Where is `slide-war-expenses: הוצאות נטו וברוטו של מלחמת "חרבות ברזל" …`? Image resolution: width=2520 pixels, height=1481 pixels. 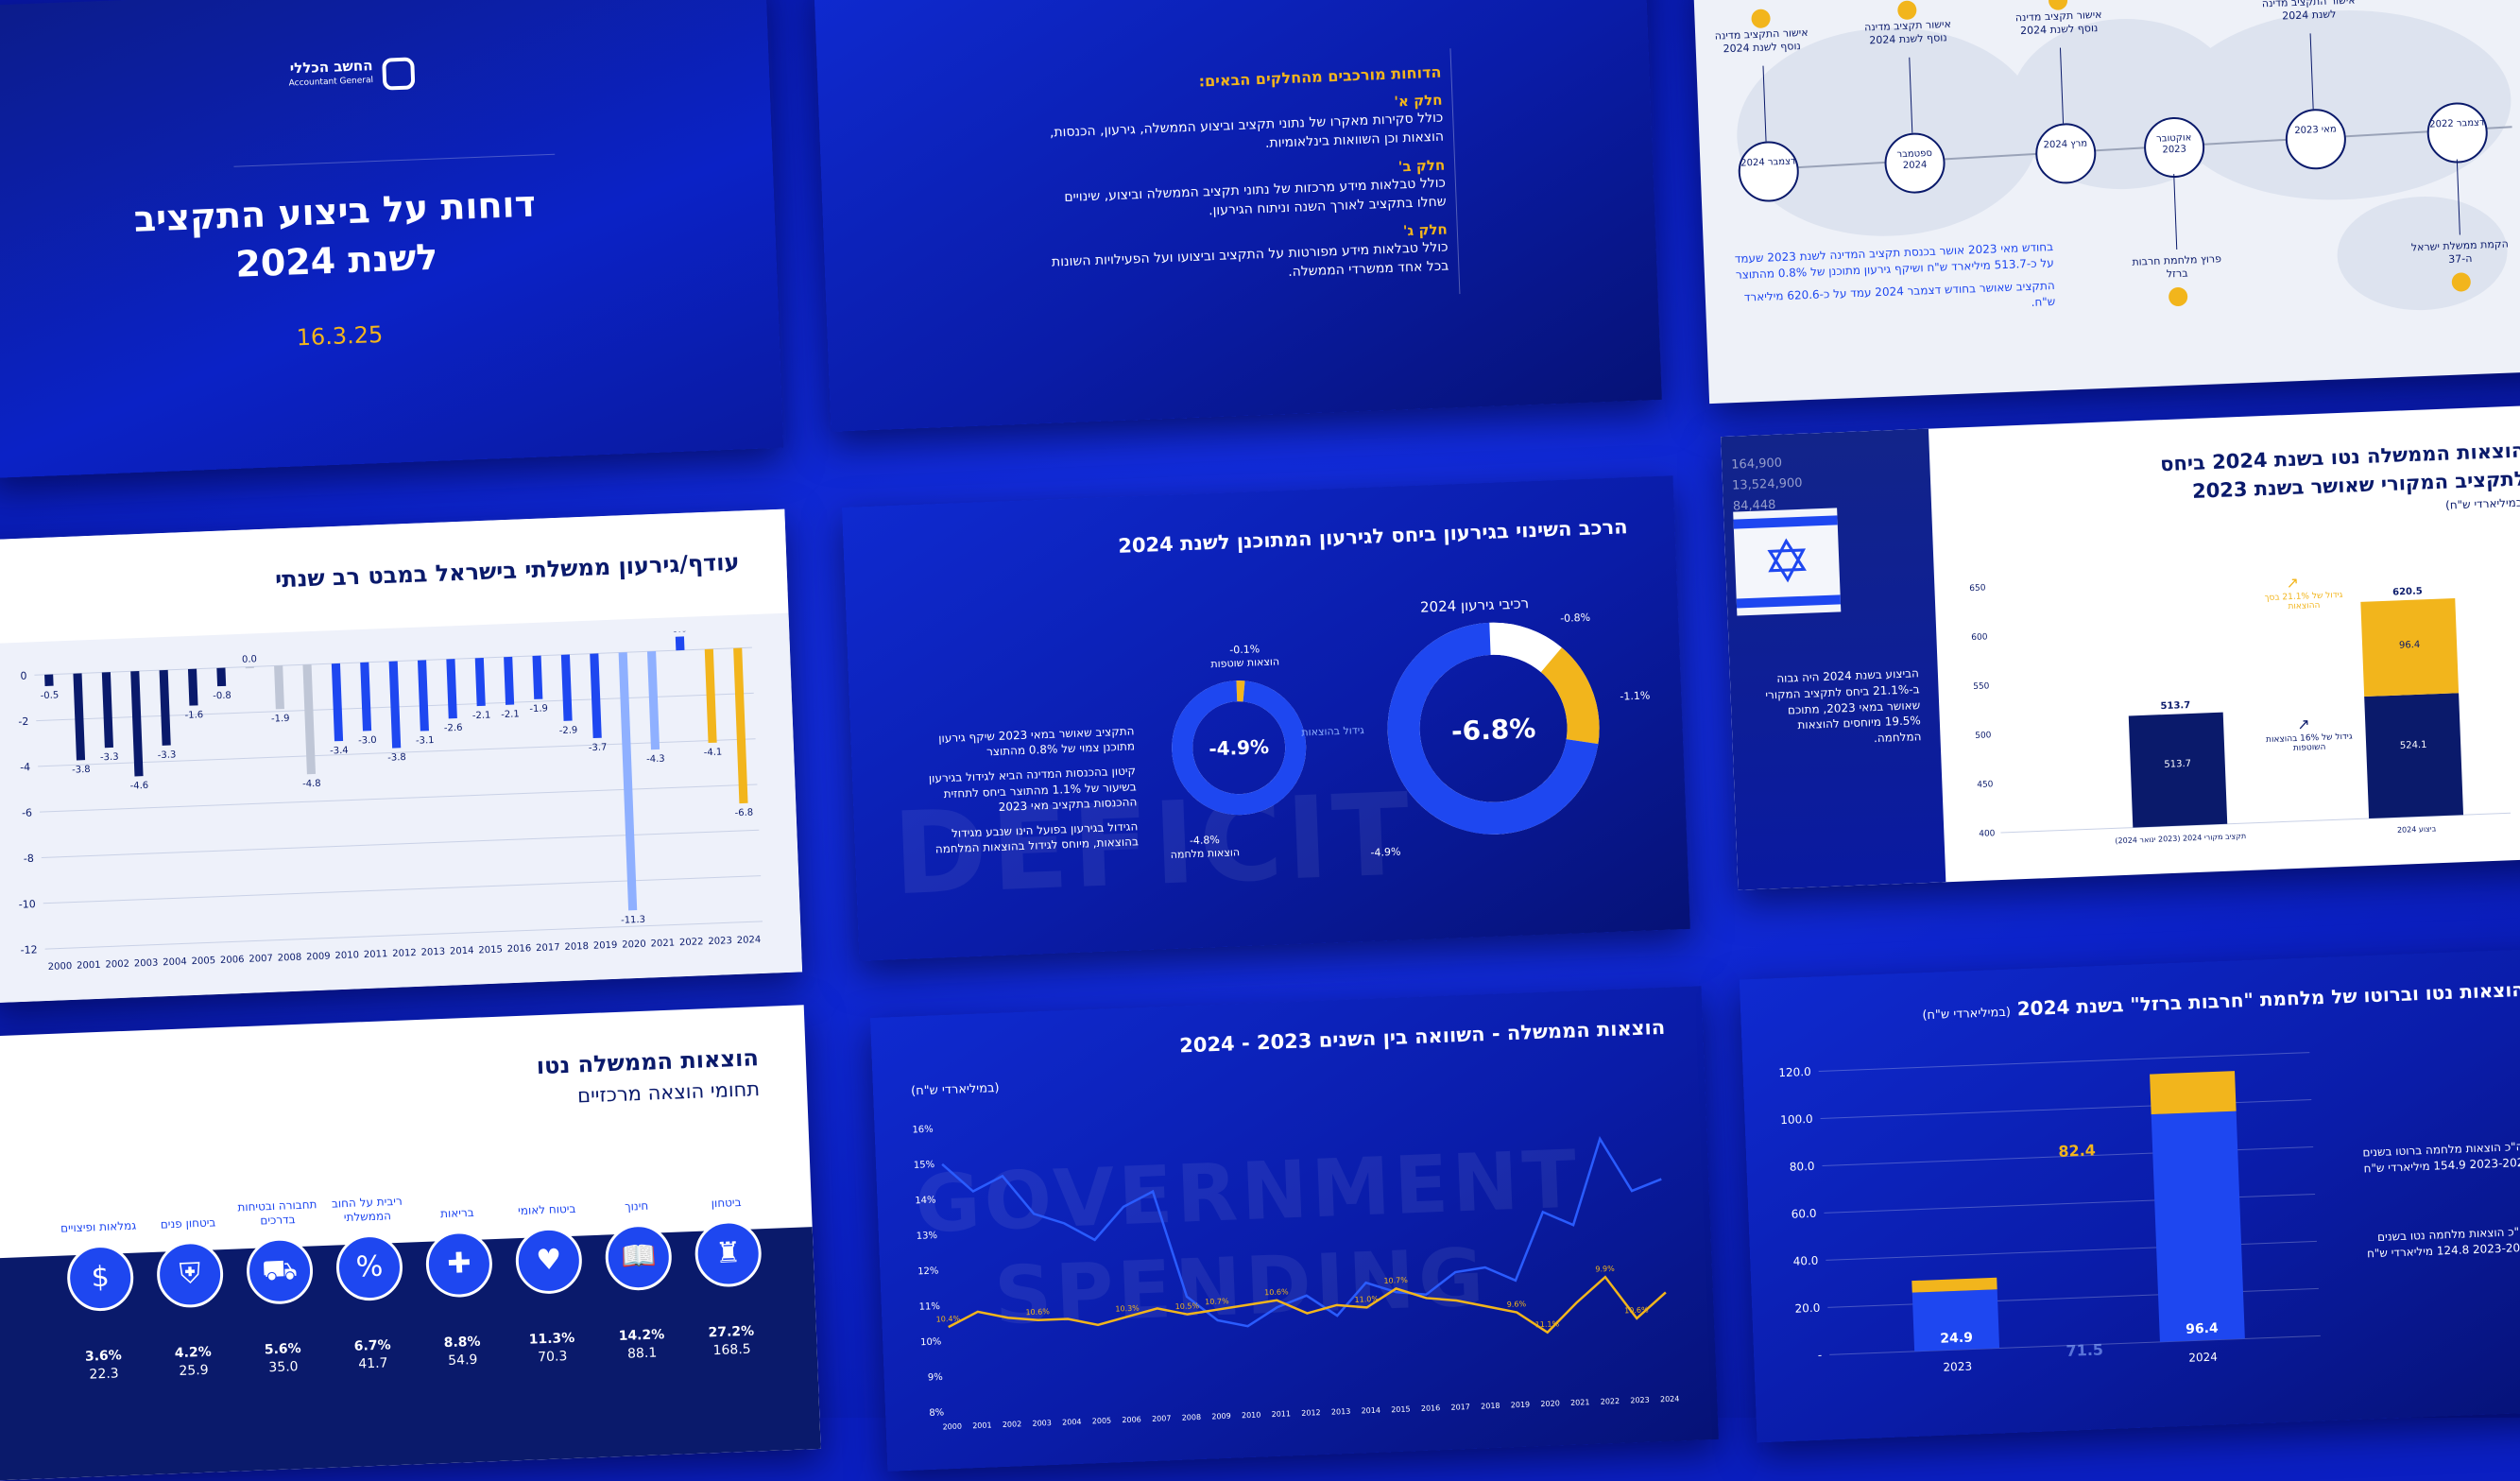
slide-war-expenses: הוצאות נטו וברוטו של מלחמת "חרבות ברזל" … is located at coordinates (2129, 1195).